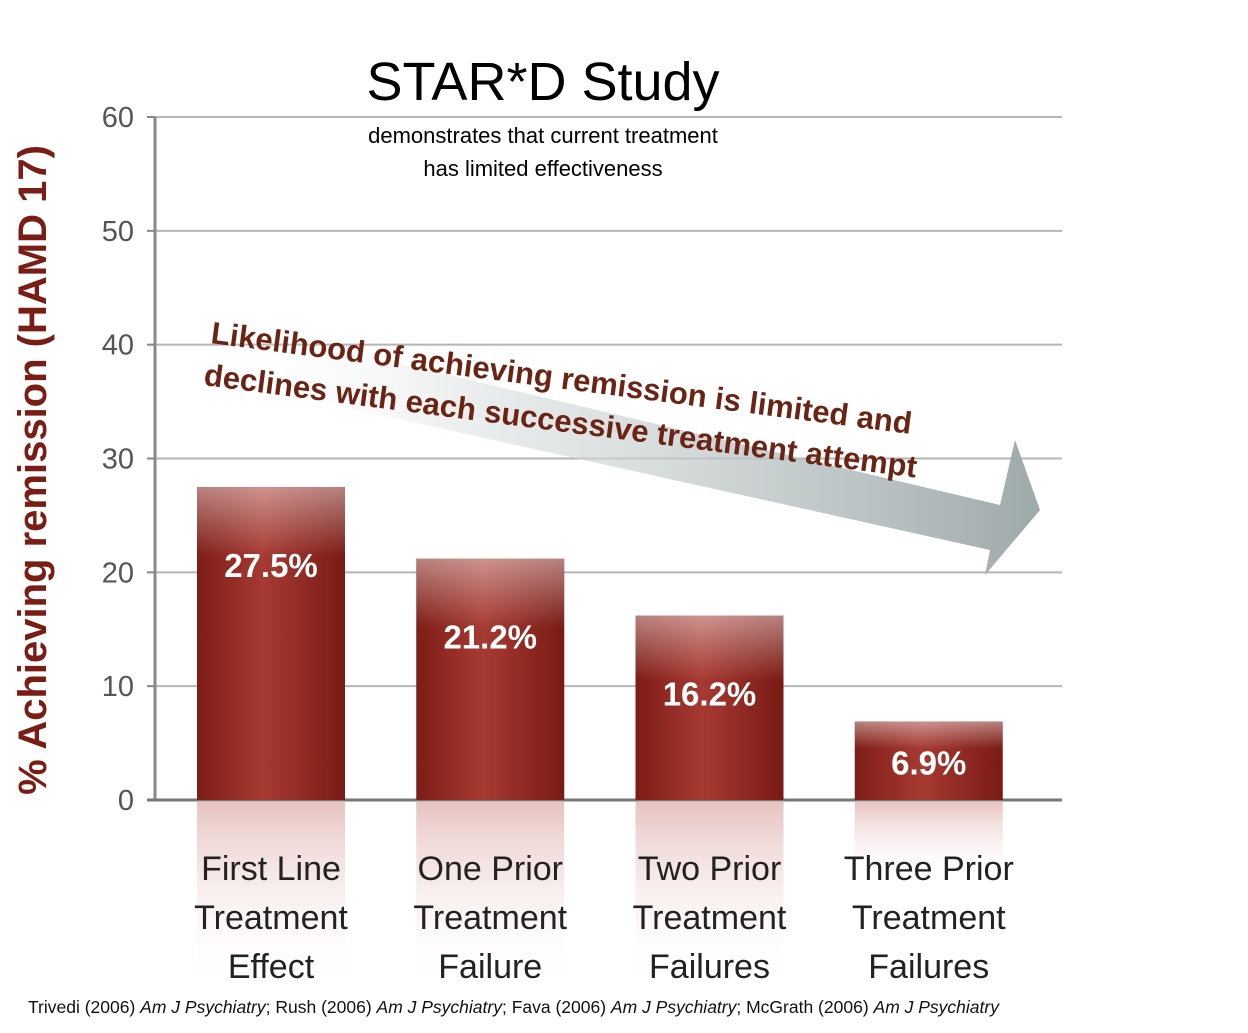 Image resolution: width=1248 pixels, height=1033 pixels. What do you see at coordinates (542, 168) in the screenshot?
I see `chart-subtitle-line-2: has limited effectiveness` at bounding box center [542, 168].